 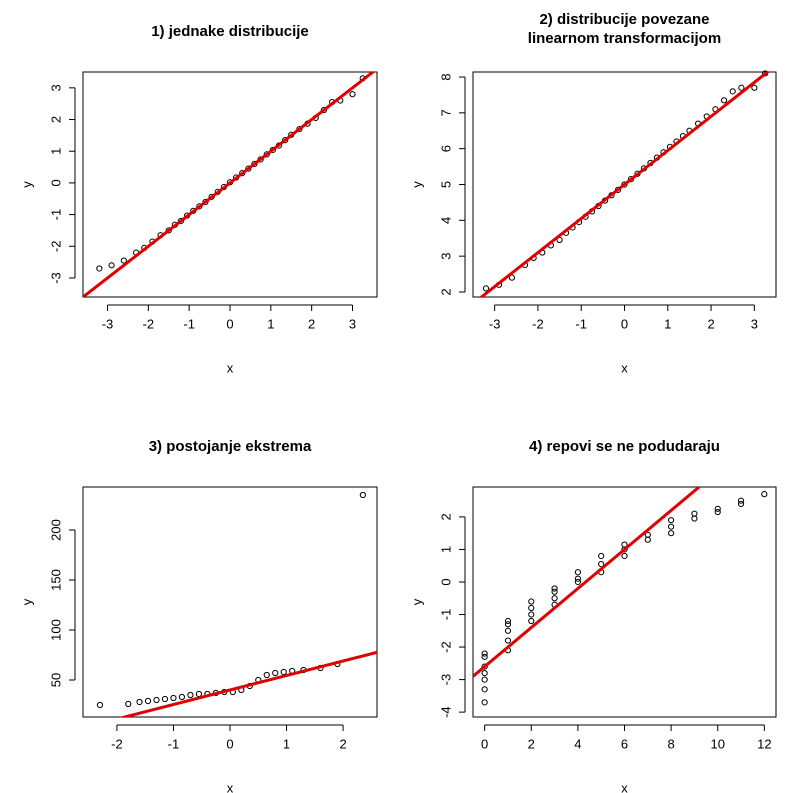 What do you see at coordinates (445, 112) in the screenshot?
I see `y-tick-label: 7` at bounding box center [445, 112].